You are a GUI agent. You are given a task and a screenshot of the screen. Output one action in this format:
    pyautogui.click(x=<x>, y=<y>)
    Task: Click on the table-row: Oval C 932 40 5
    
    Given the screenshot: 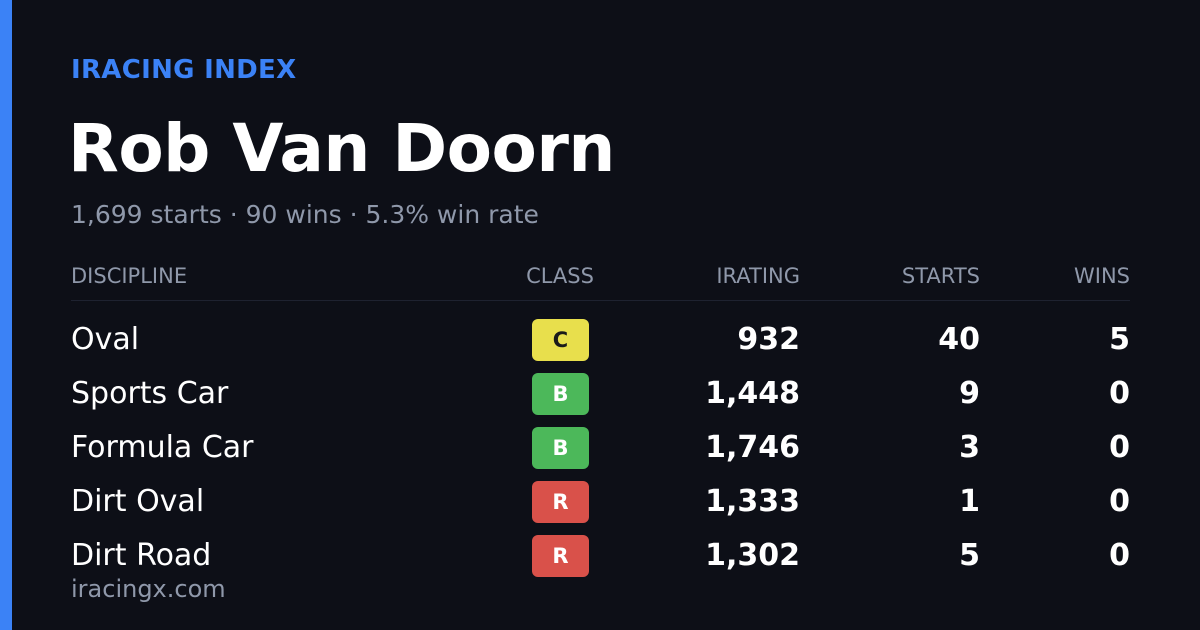 What is the action you would take?
    pyautogui.click(x=600, y=340)
    